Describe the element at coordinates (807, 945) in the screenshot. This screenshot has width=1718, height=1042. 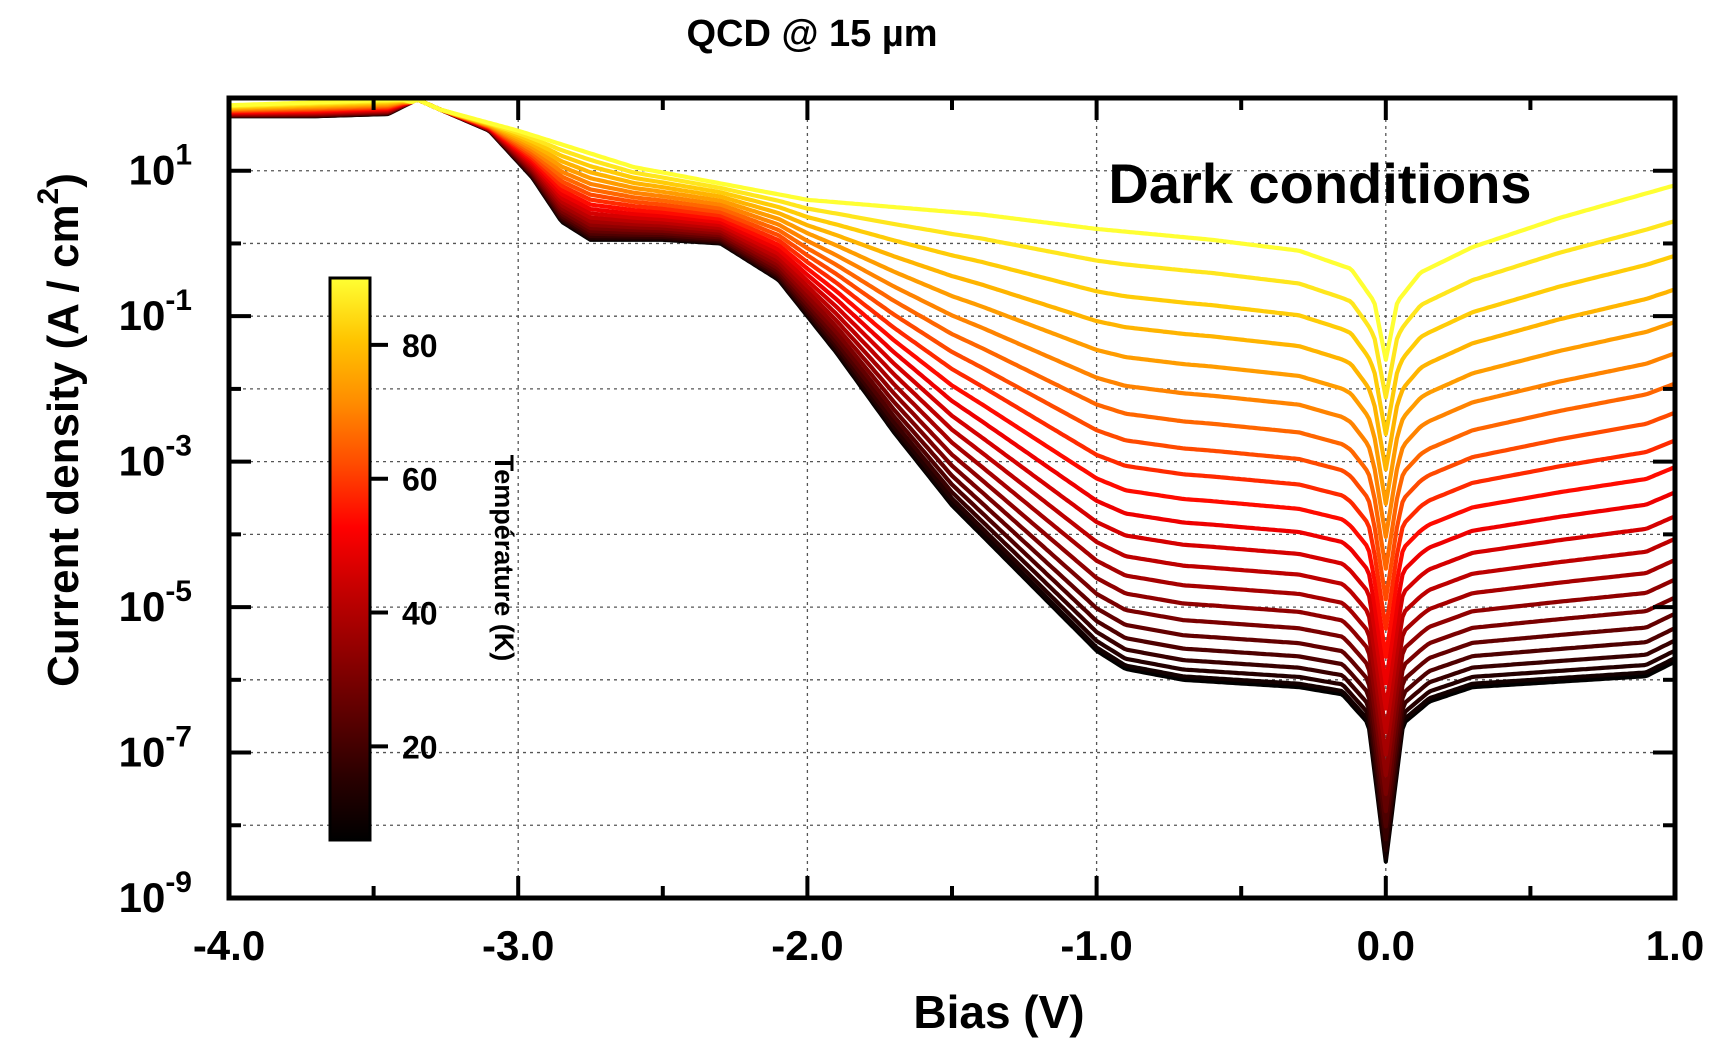
I see `x-tick-label: -2.0` at that location.